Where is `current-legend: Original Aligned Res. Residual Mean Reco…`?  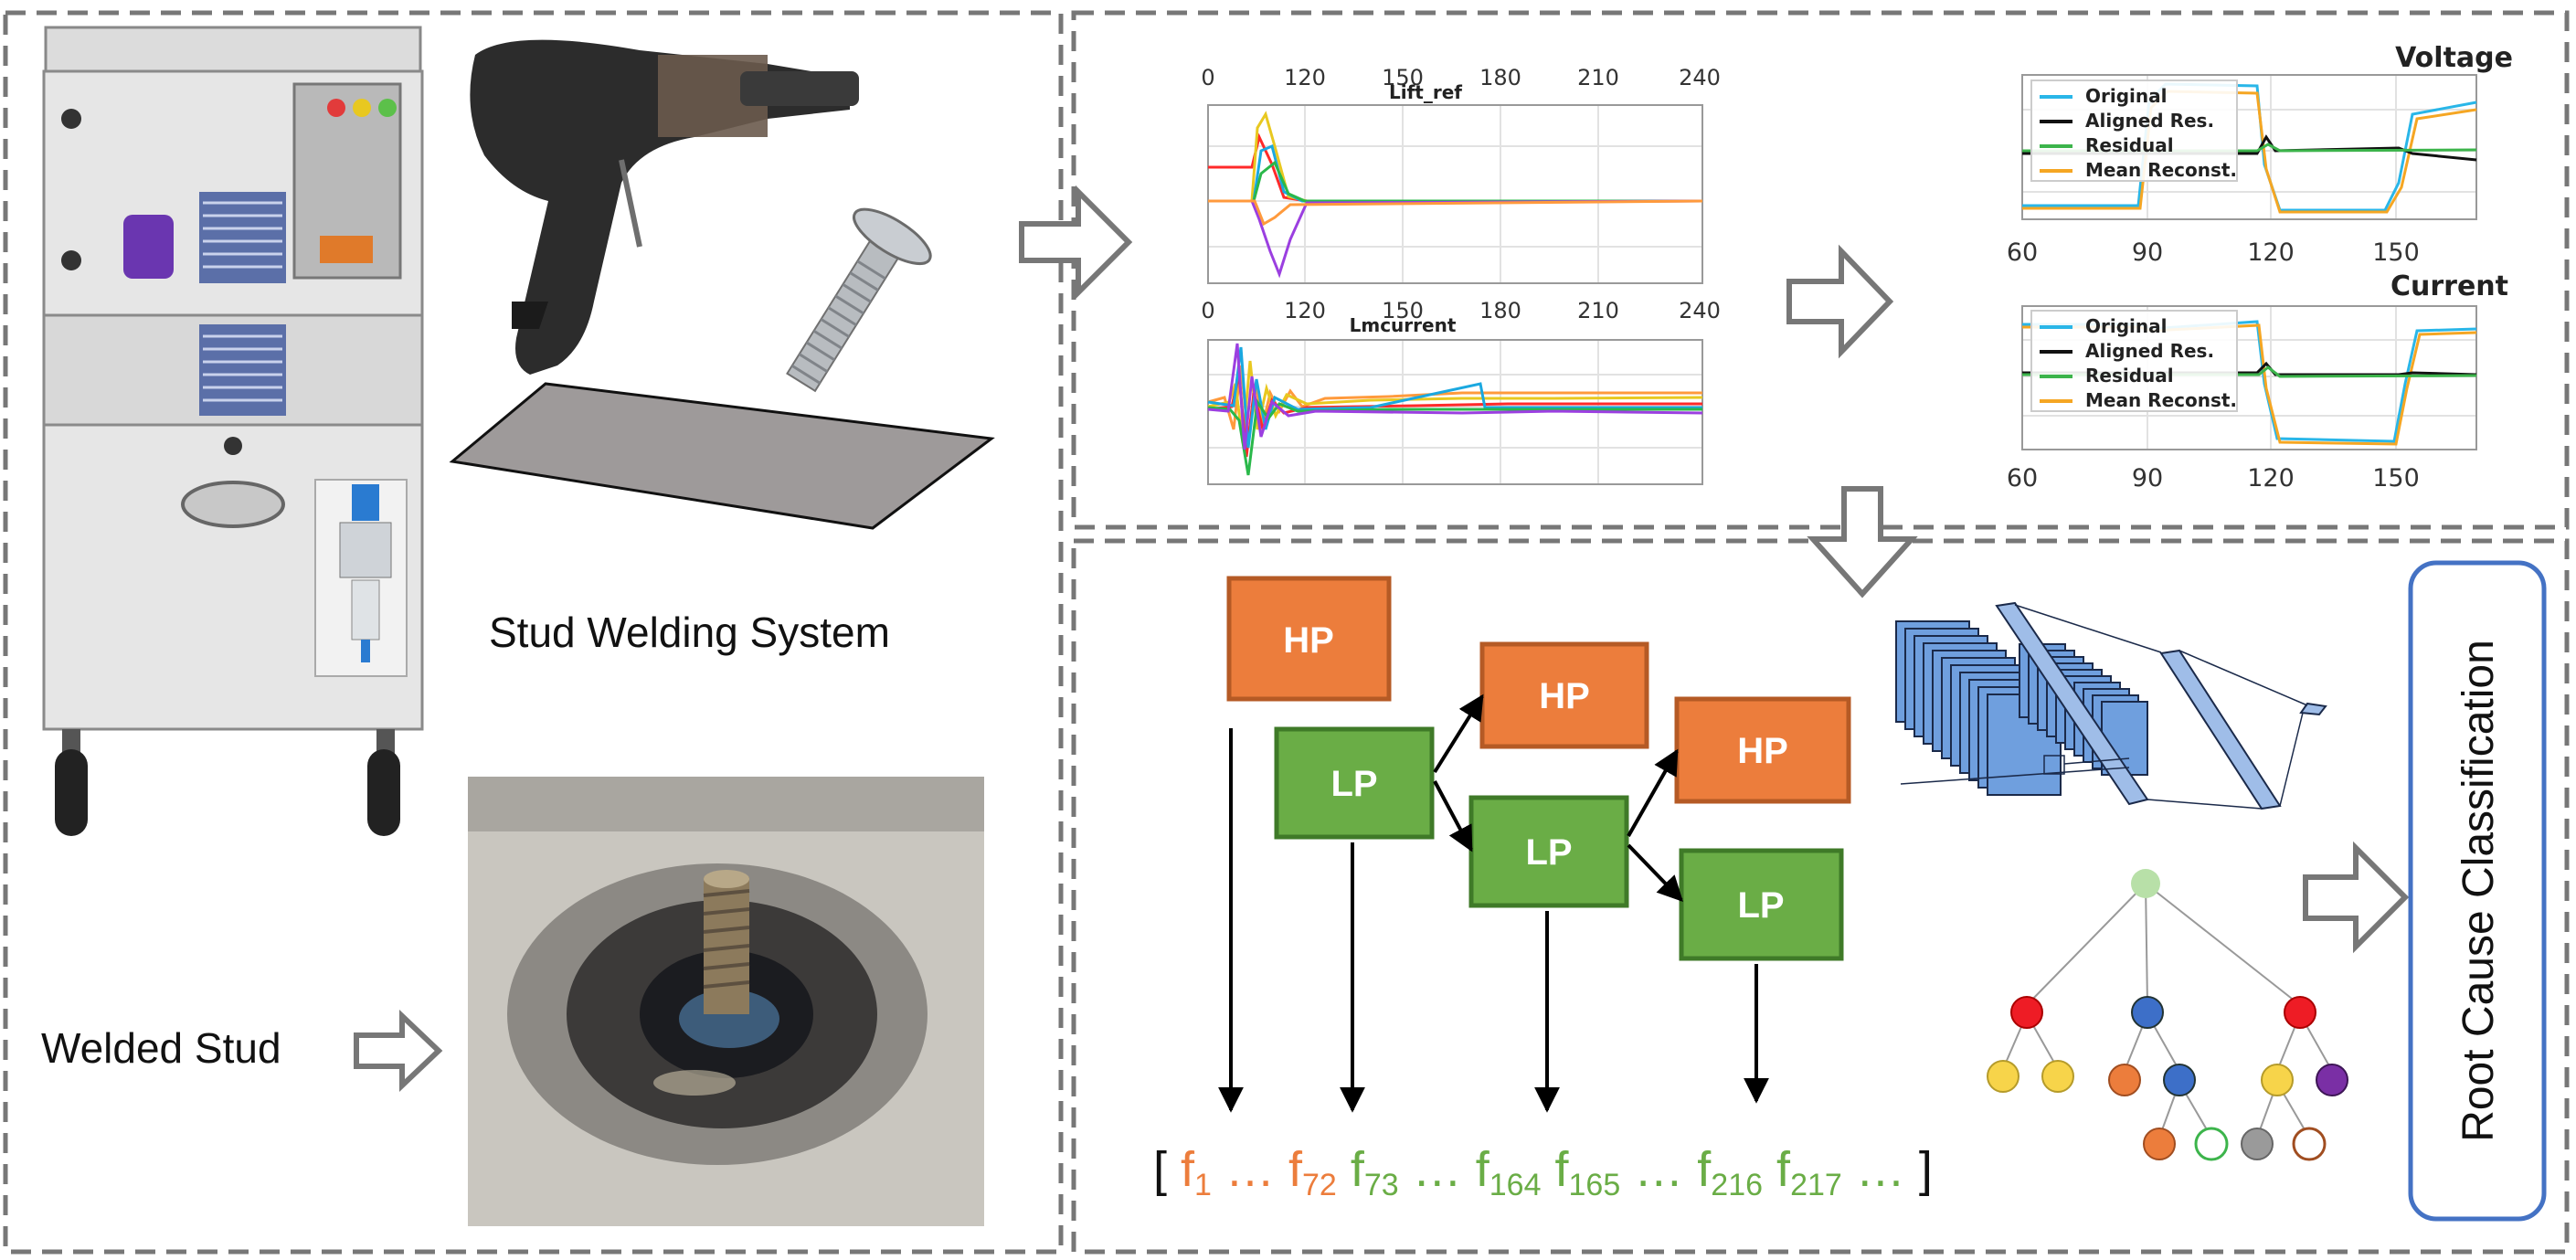 current-legend: Original Aligned Res. Residual Mean Reco… is located at coordinates (2138, 363).